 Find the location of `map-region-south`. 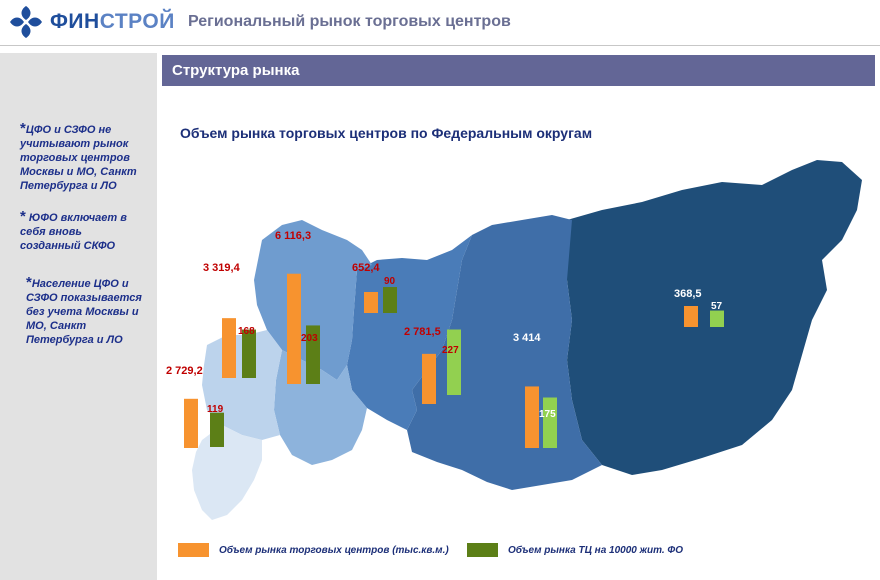

map-region-south is located at coordinates (227, 472).